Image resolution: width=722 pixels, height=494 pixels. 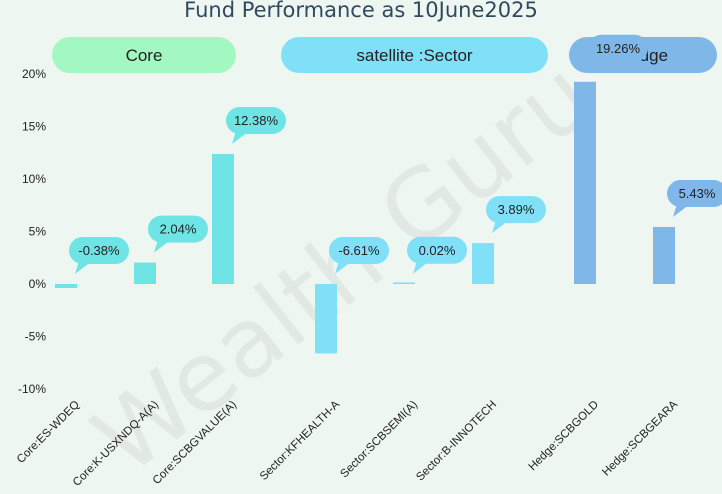 I want to click on data-label-bubble: 19.26%, so click(x=618, y=53).